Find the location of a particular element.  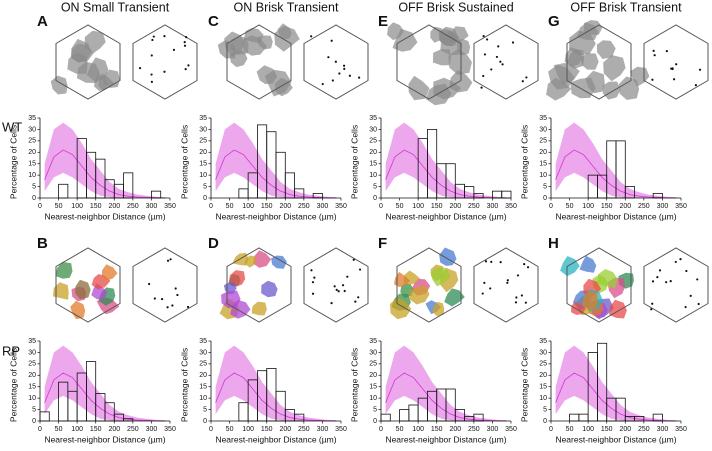

panel-letter: F is located at coordinates (382, 243).